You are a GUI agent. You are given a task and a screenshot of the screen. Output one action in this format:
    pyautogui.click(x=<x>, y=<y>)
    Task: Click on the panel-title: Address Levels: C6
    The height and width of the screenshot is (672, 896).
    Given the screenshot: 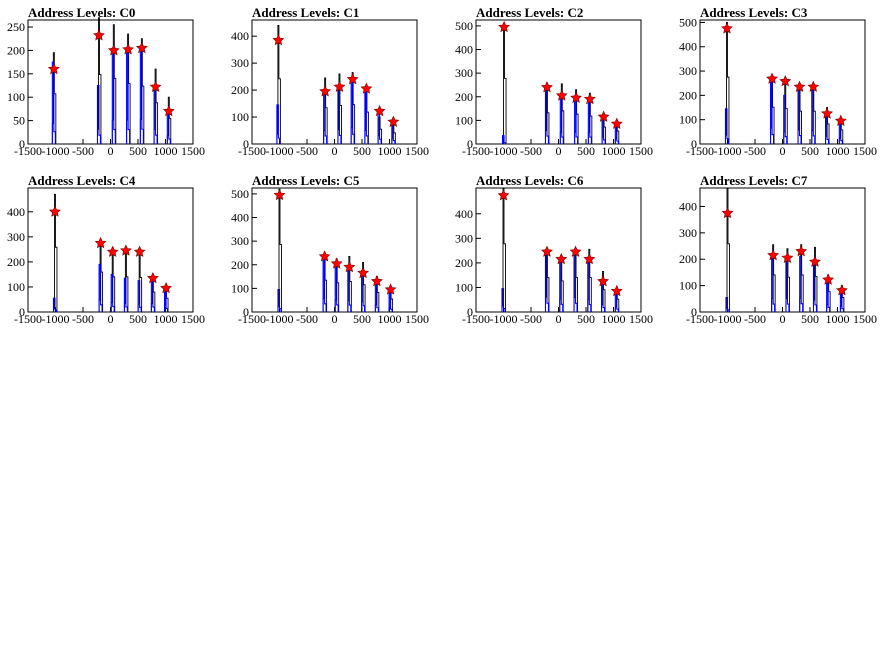 What is the action you would take?
    pyautogui.click(x=530, y=180)
    